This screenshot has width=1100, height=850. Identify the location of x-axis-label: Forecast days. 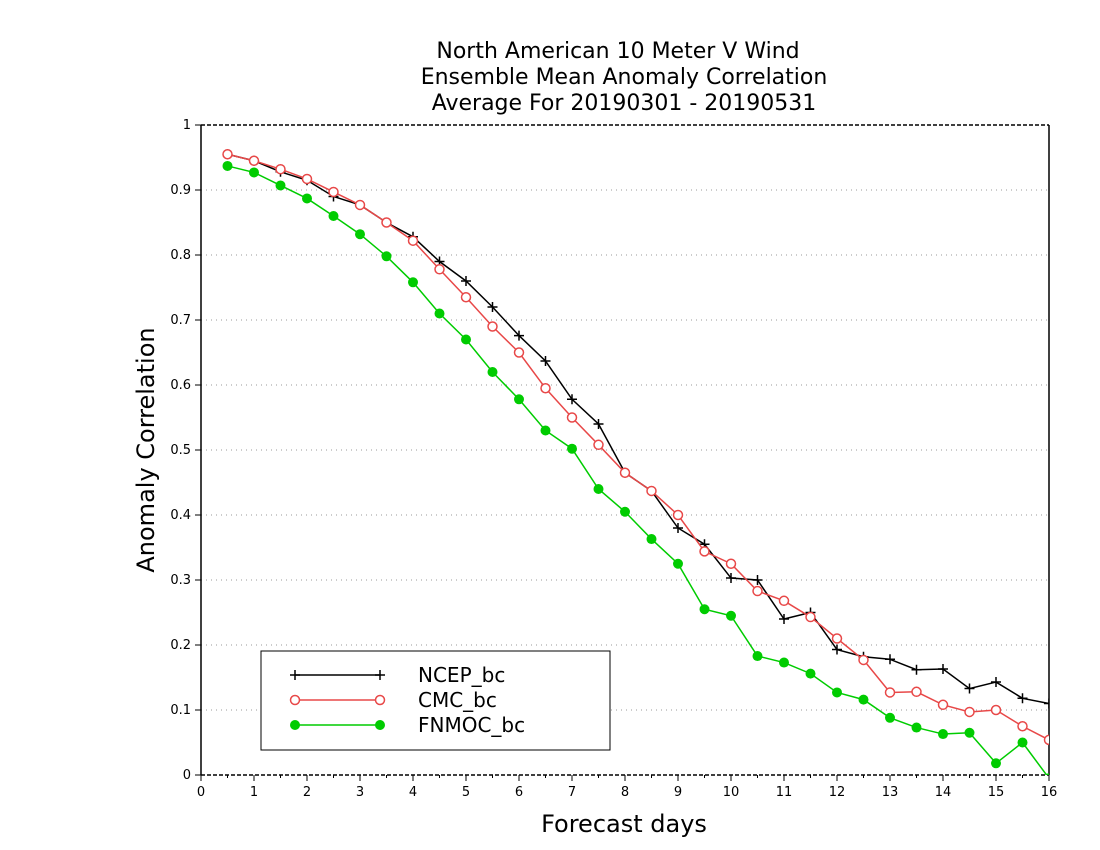
(624, 824).